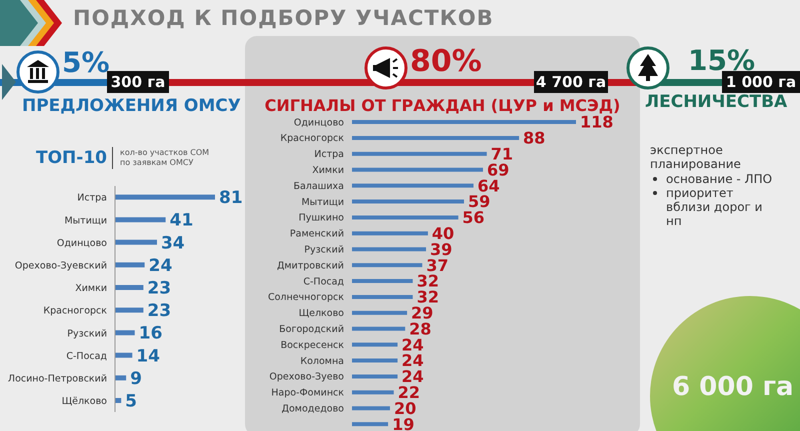 The height and width of the screenshot is (431, 800). Describe the element at coordinates (71, 158) in the screenshot. I see `chart-subtitle: ТОП-10` at that location.